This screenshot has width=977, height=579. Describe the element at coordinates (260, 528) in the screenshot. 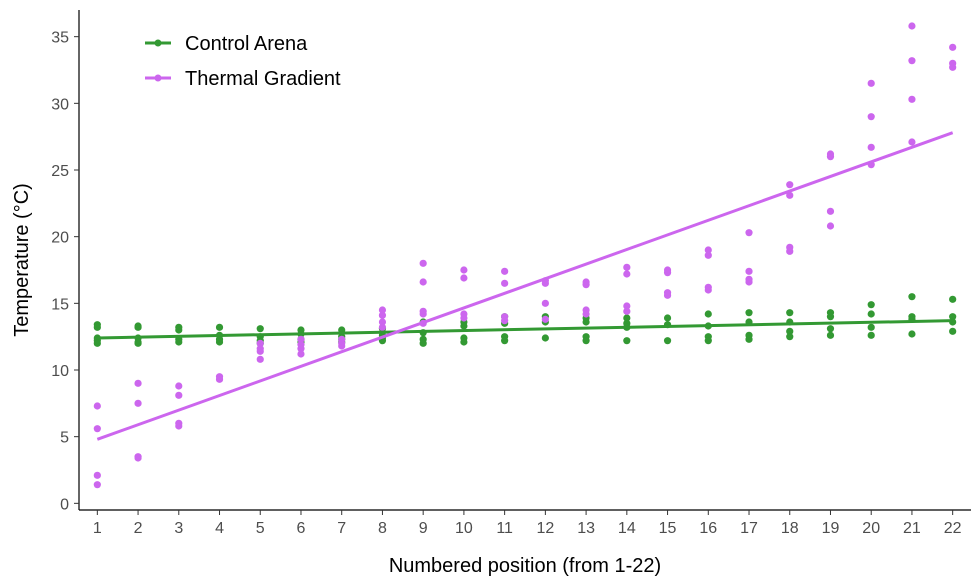

I see `x-tick-label: 5` at that location.